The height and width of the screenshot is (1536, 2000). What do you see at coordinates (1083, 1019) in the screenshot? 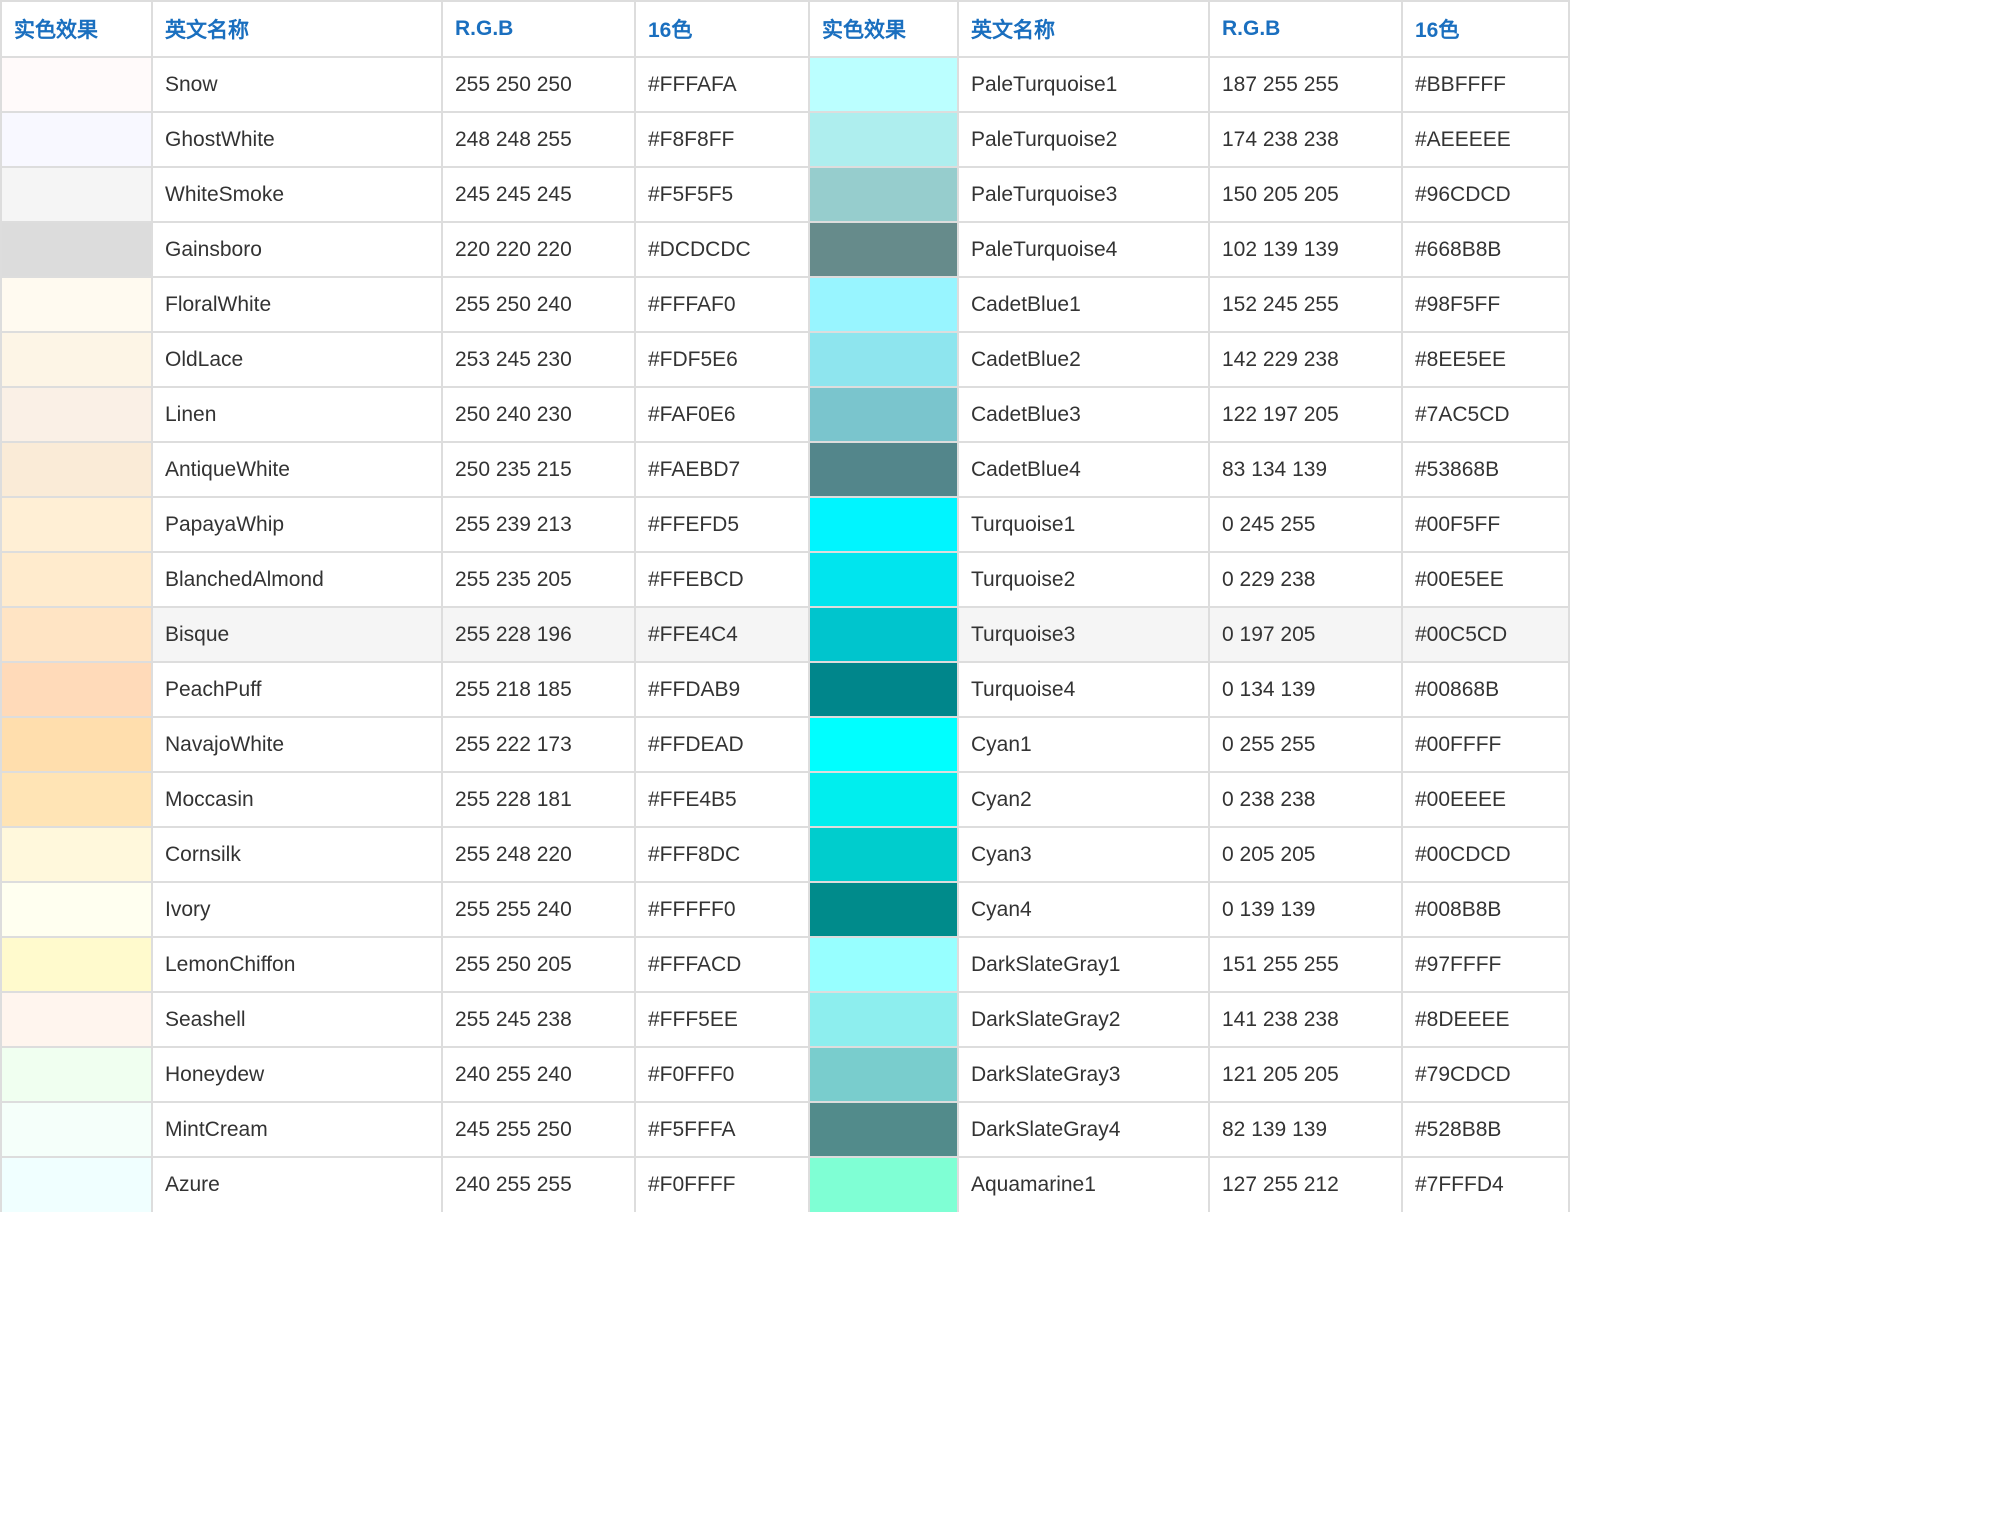
I see `color-name: DarkSlateGray2` at bounding box center [1083, 1019].